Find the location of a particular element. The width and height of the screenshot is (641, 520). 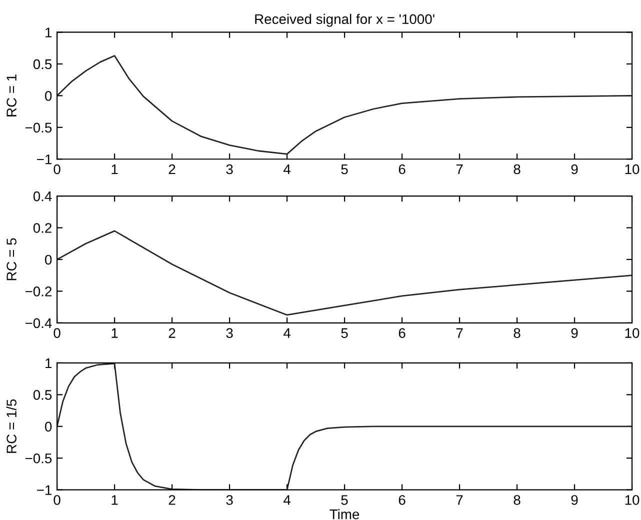

y-tick-label: 0.2 is located at coordinates (42, 228).